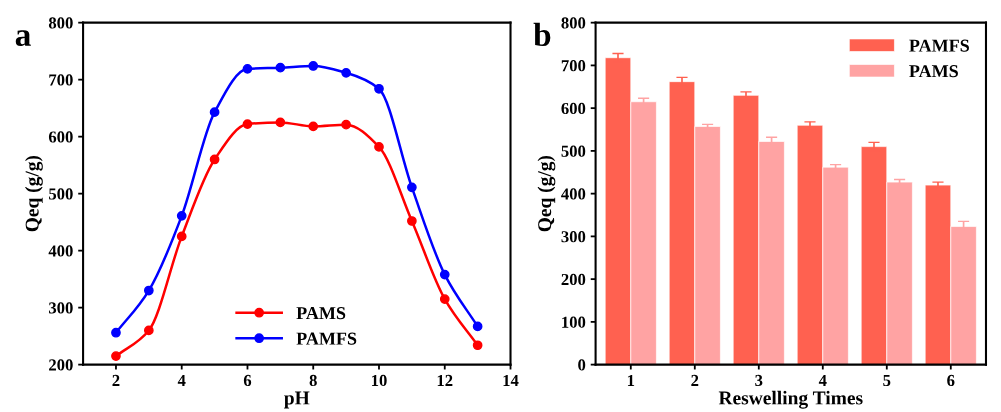  What do you see at coordinates (759, 380) in the screenshot?
I see `x-tick-label: 3` at bounding box center [759, 380].